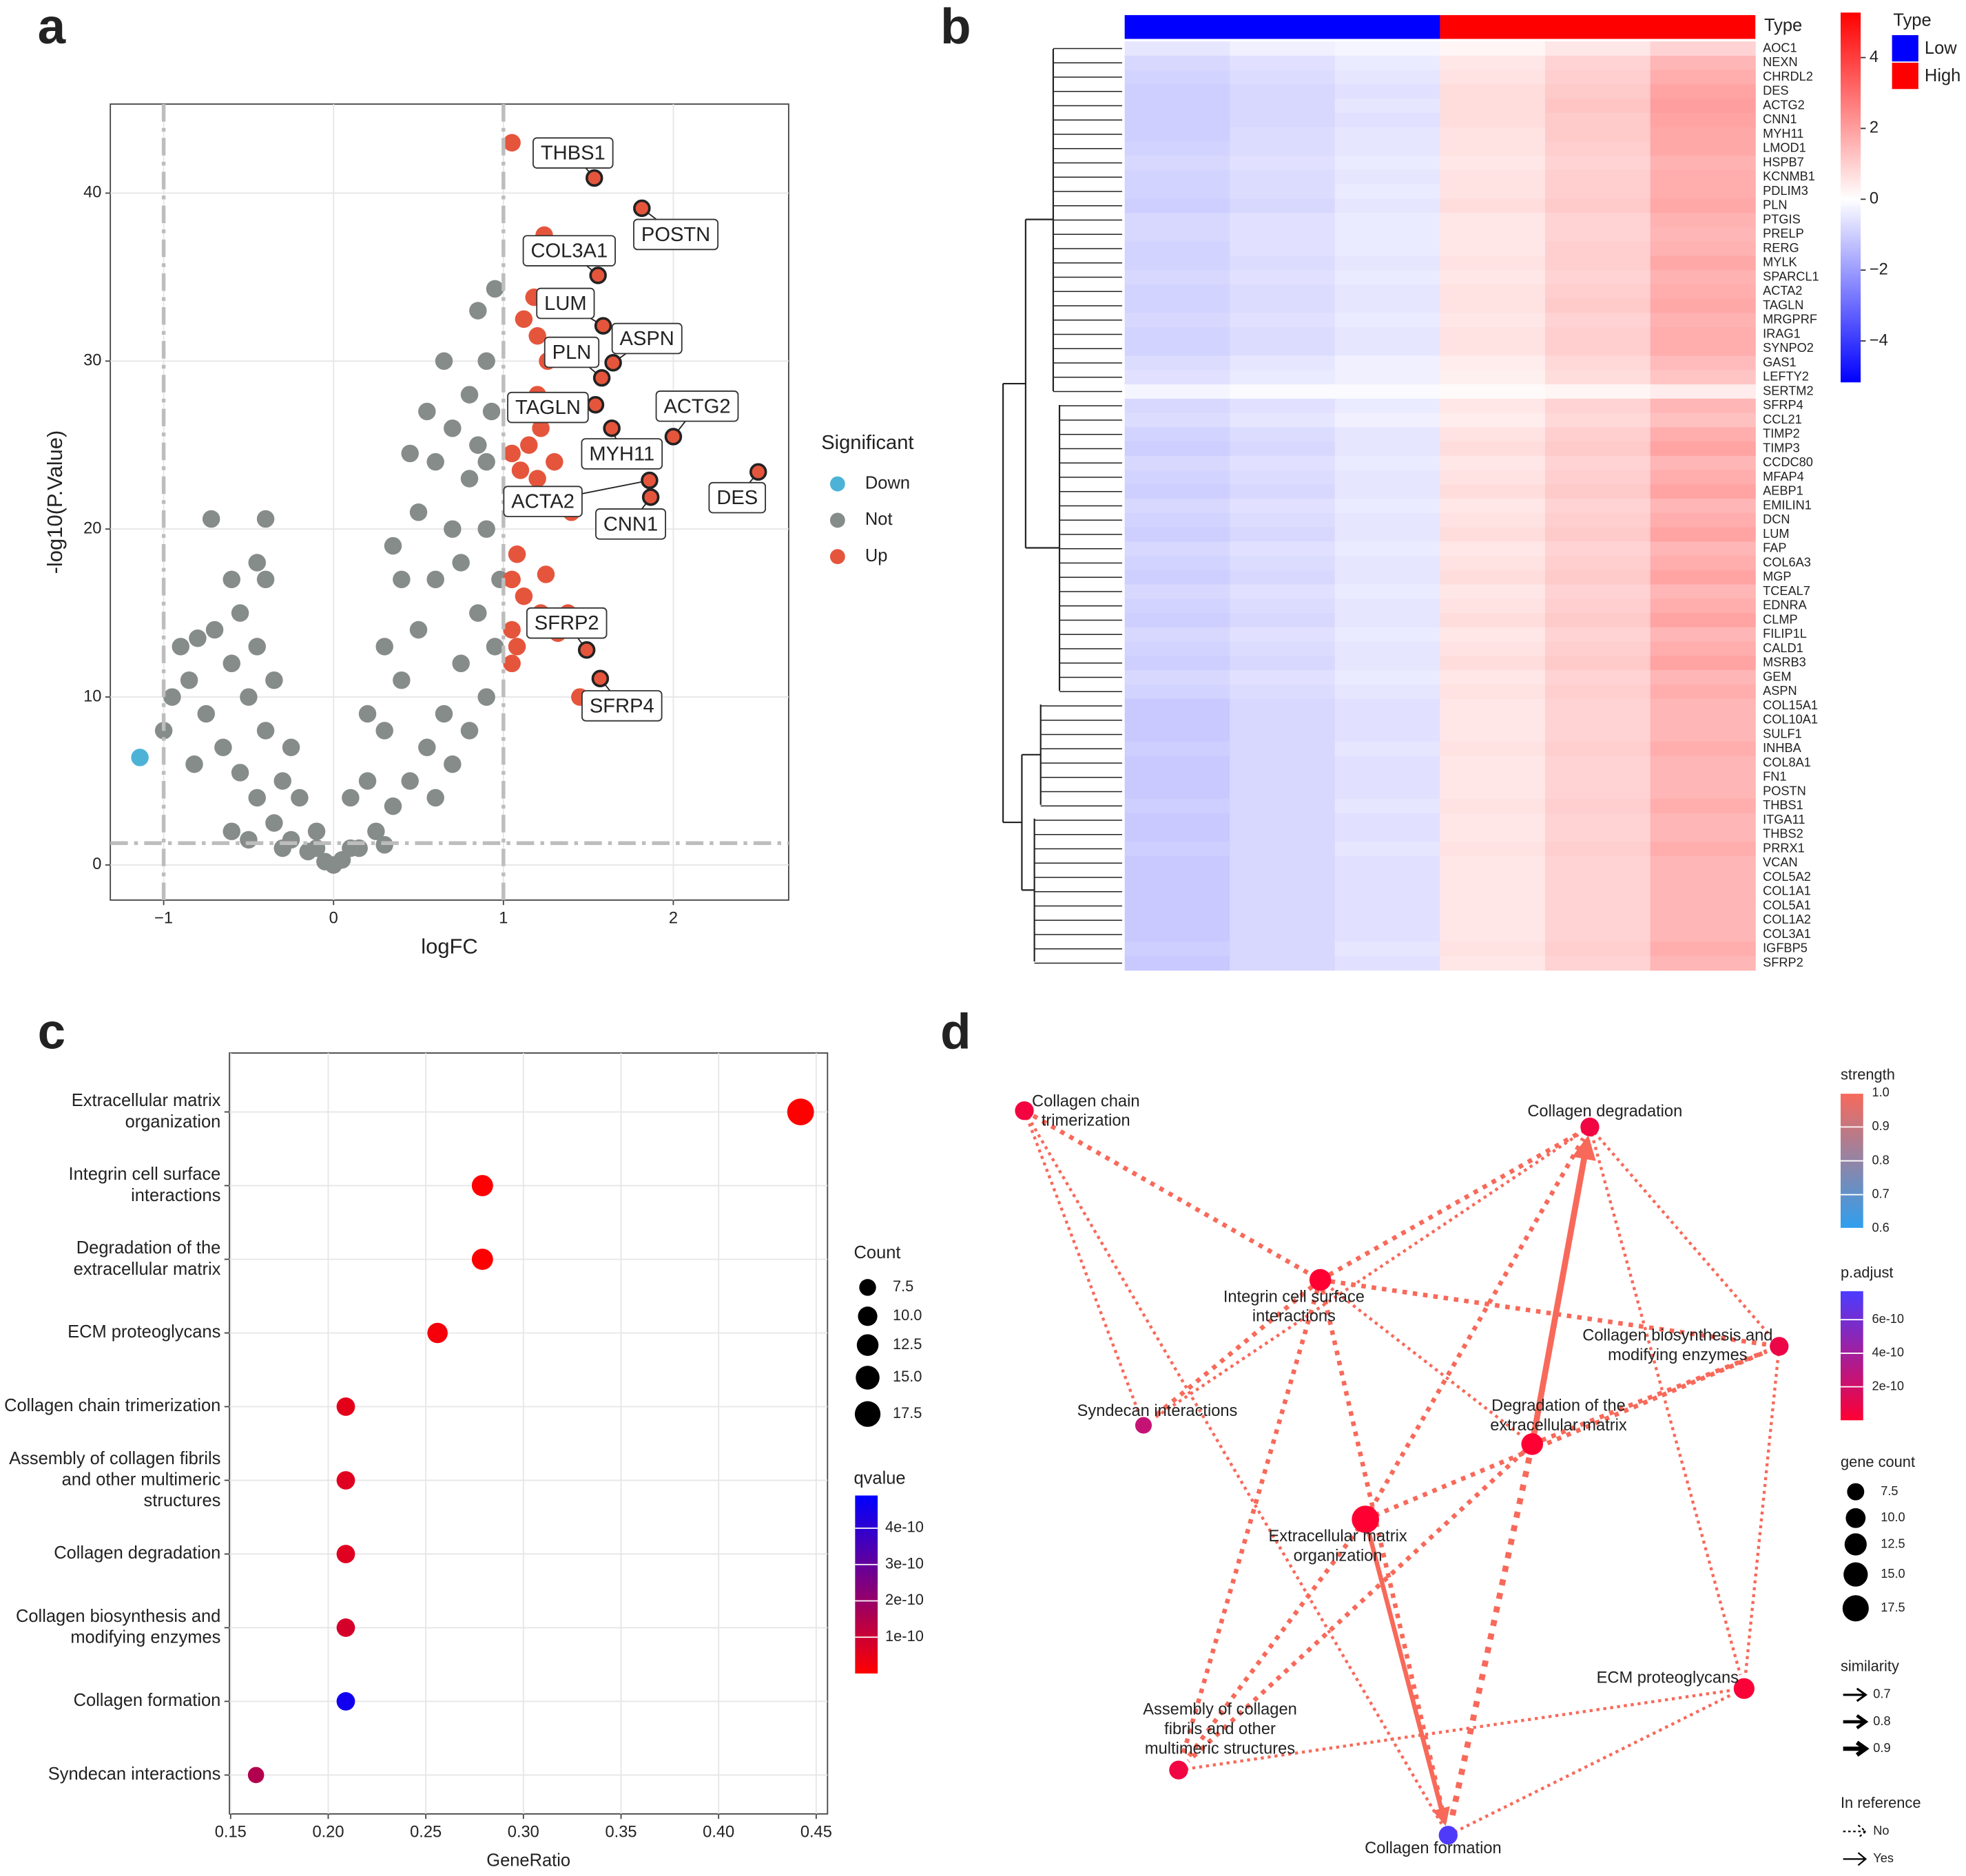 This screenshot has width=1966, height=1876. I want to click on panel-label: c, so click(52, 1032).